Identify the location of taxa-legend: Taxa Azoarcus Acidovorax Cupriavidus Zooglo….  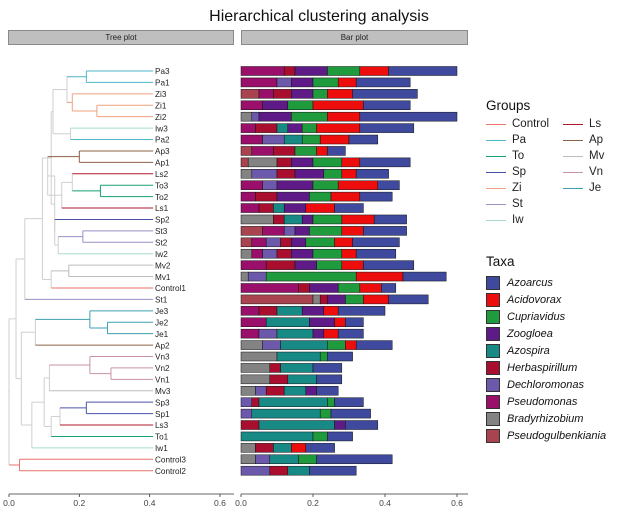
(546, 349).